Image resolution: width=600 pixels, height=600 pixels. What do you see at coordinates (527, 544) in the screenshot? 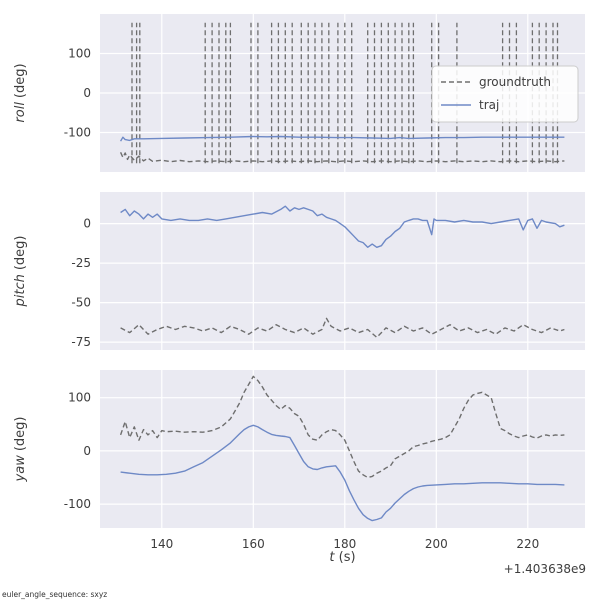
I see `x-tick-label: 220` at bounding box center [527, 544].